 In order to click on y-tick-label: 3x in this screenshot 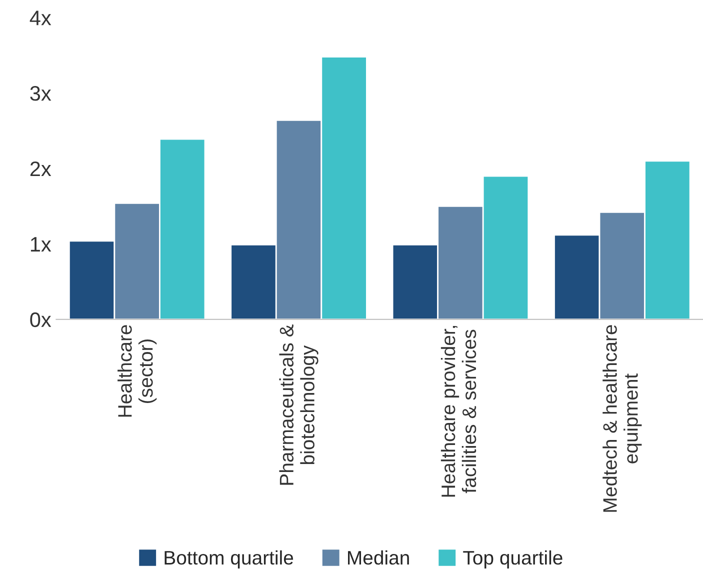, I will do `click(41, 93)`.